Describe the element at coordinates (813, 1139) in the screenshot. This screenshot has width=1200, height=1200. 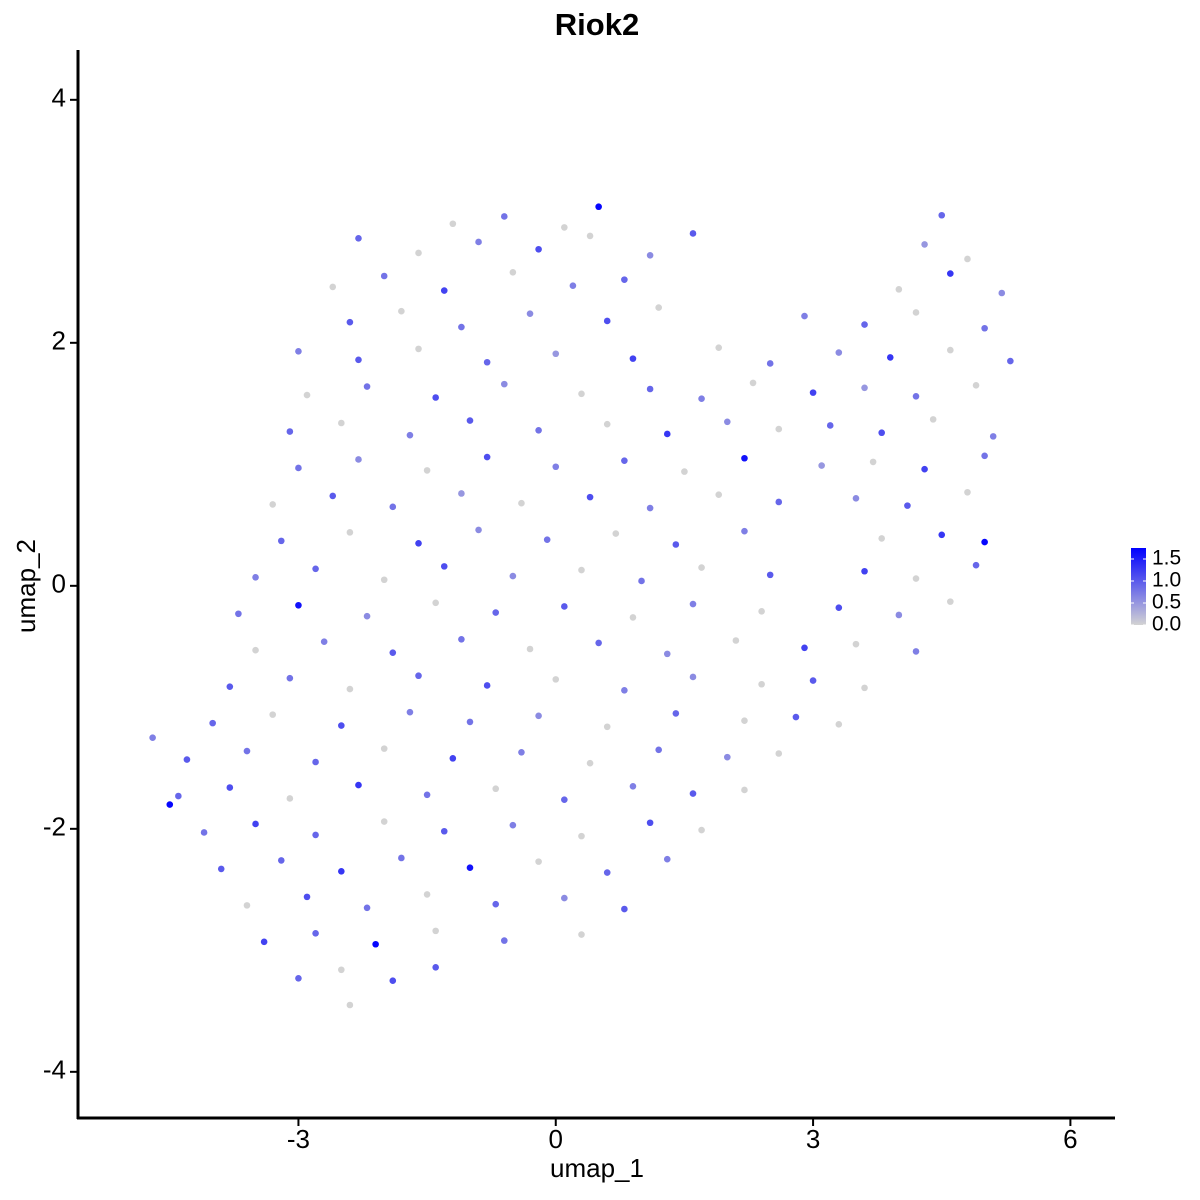
I see `x-tick-label: 3` at that location.